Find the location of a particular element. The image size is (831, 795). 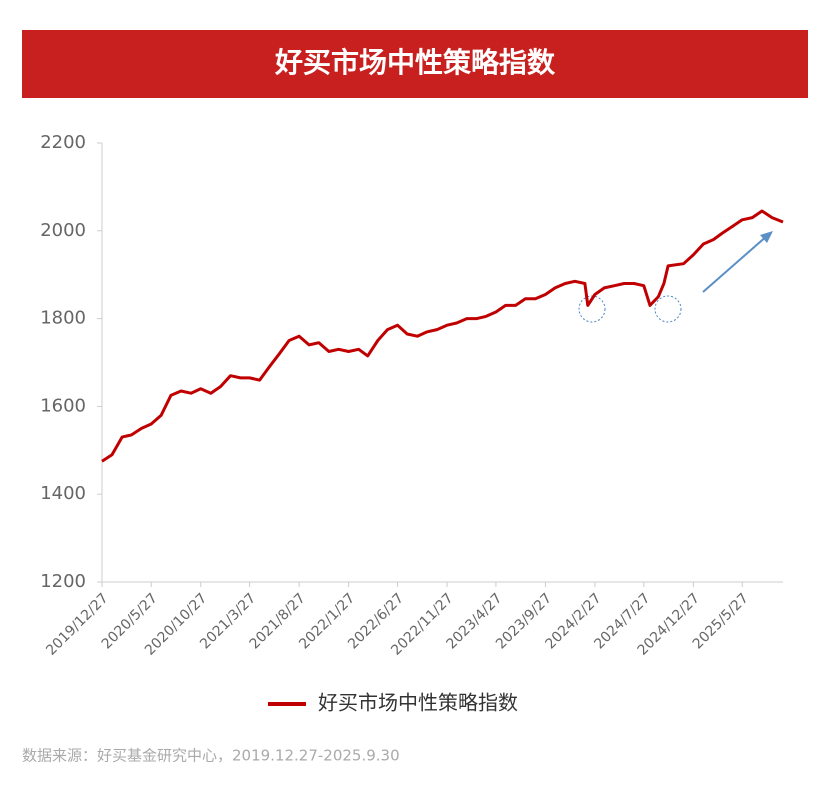

title-banner is located at coordinates (415, 64).